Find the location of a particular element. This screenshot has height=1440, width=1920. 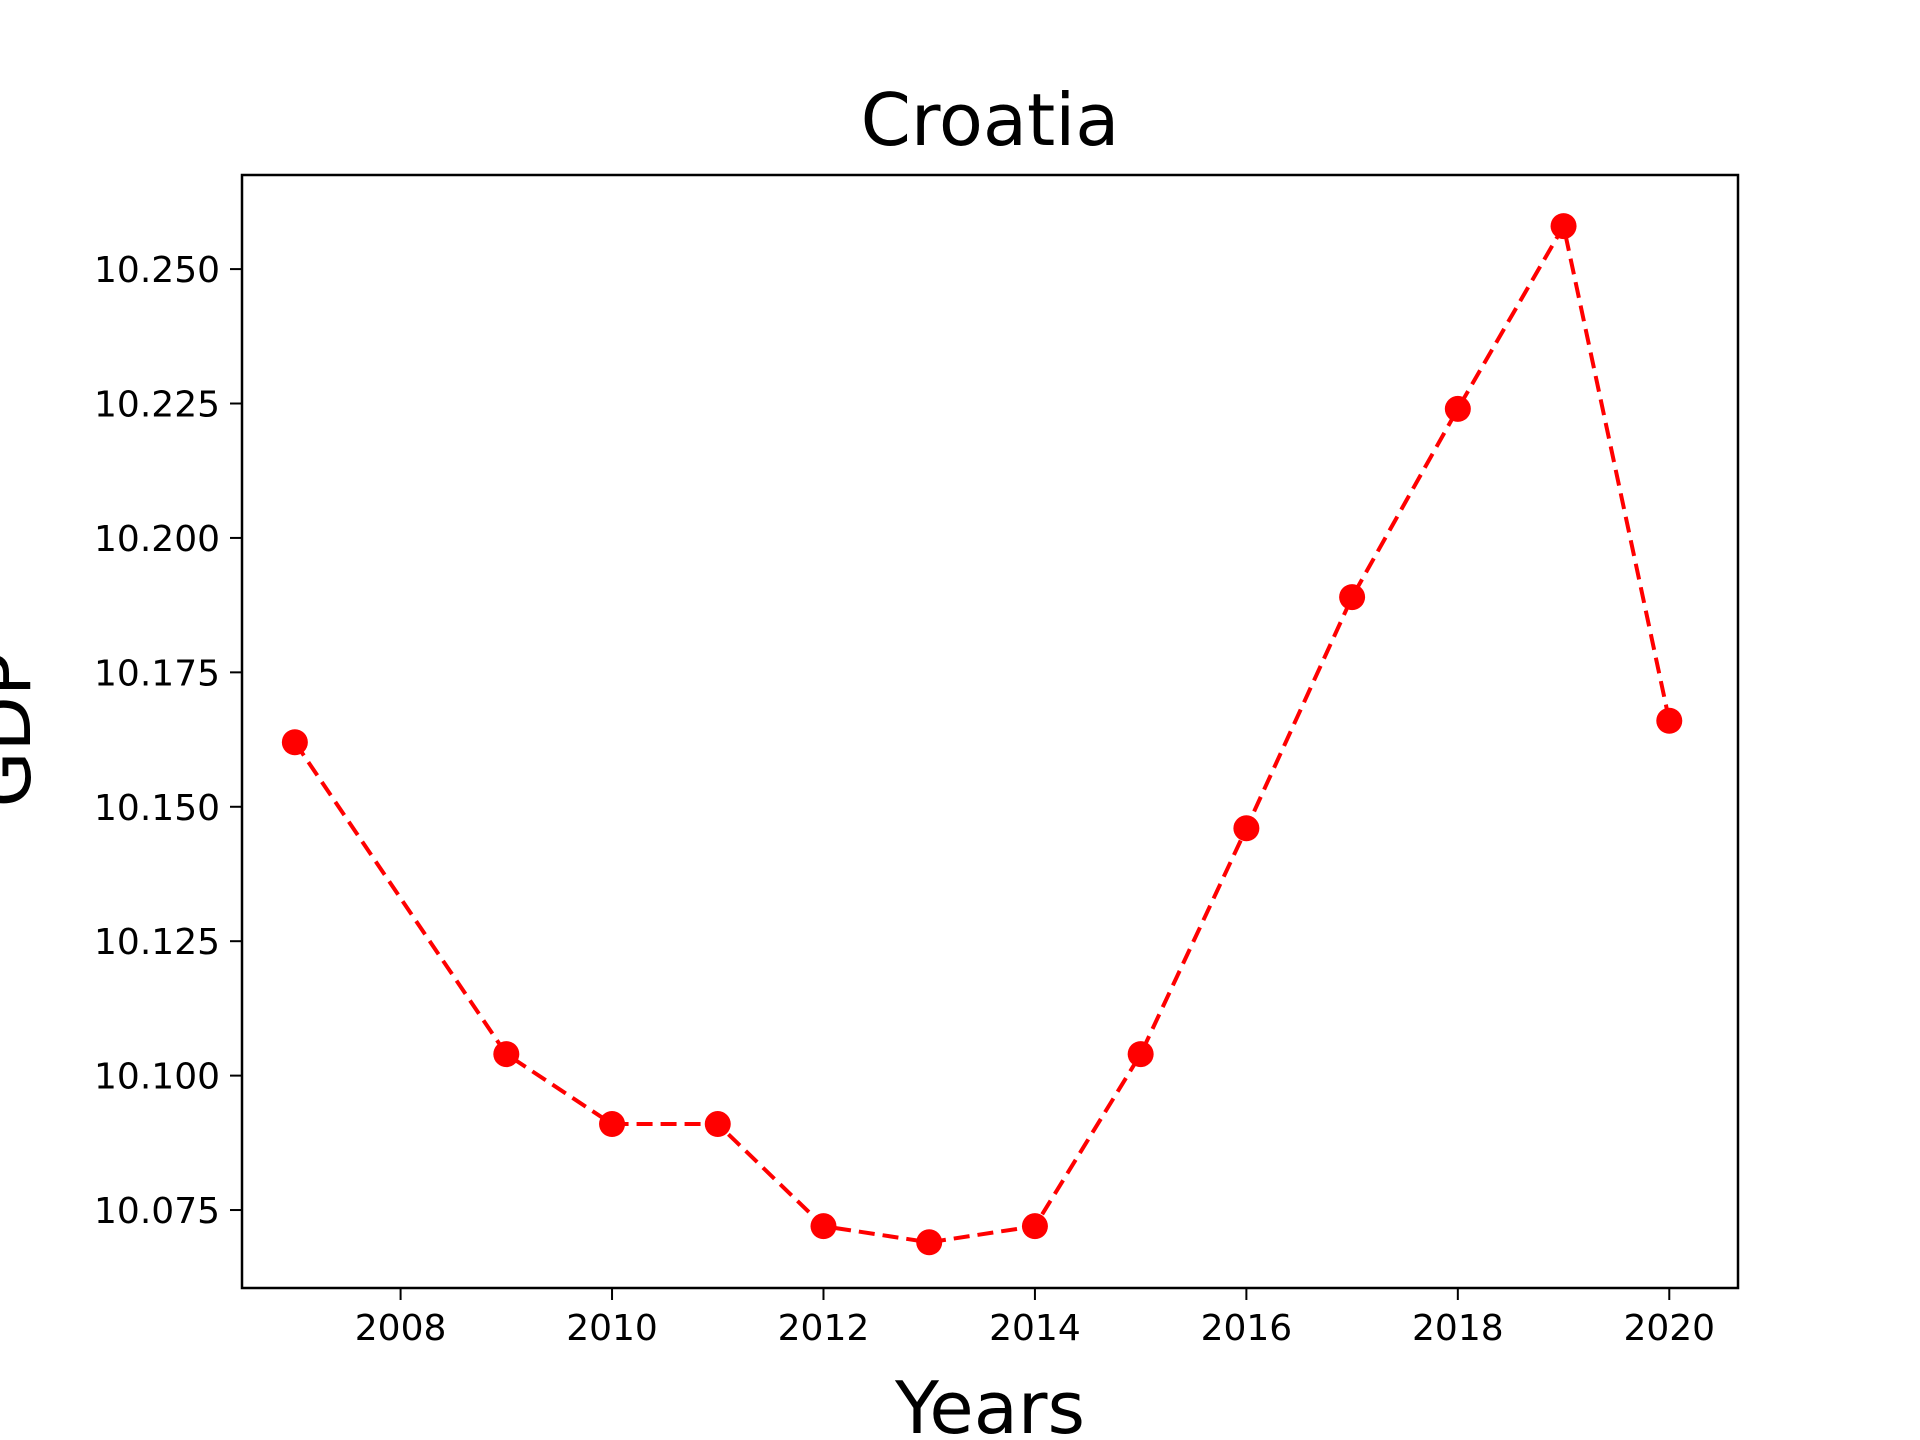

x-tick-label: 2008 is located at coordinates (401, 1328).